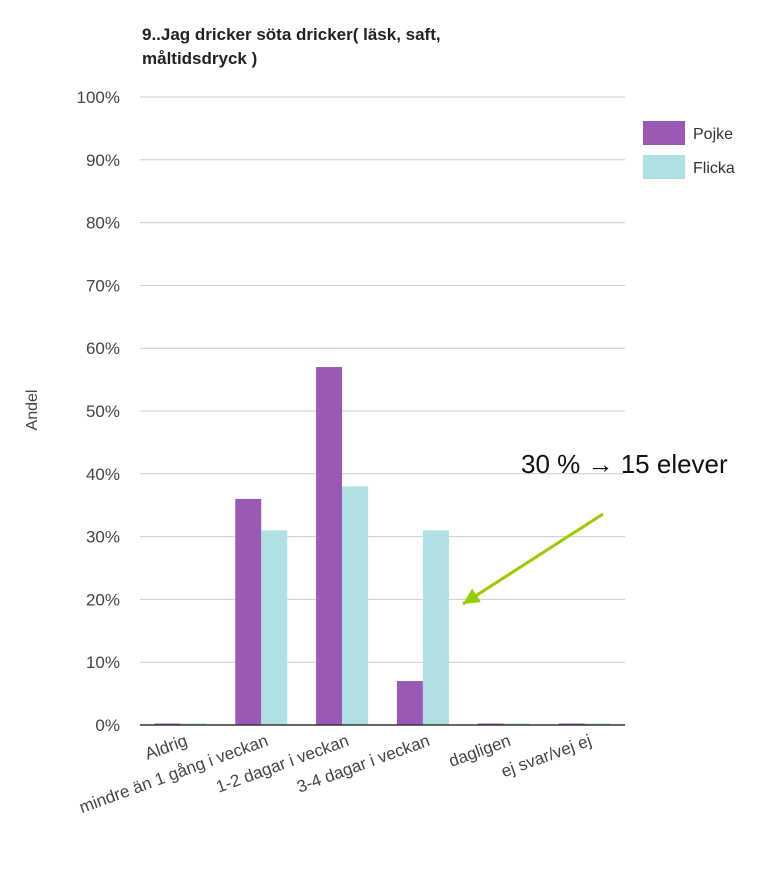 This screenshot has width=777, height=875. Describe the element at coordinates (472, 596) in the screenshot. I see `annotation-arrowhead` at that location.